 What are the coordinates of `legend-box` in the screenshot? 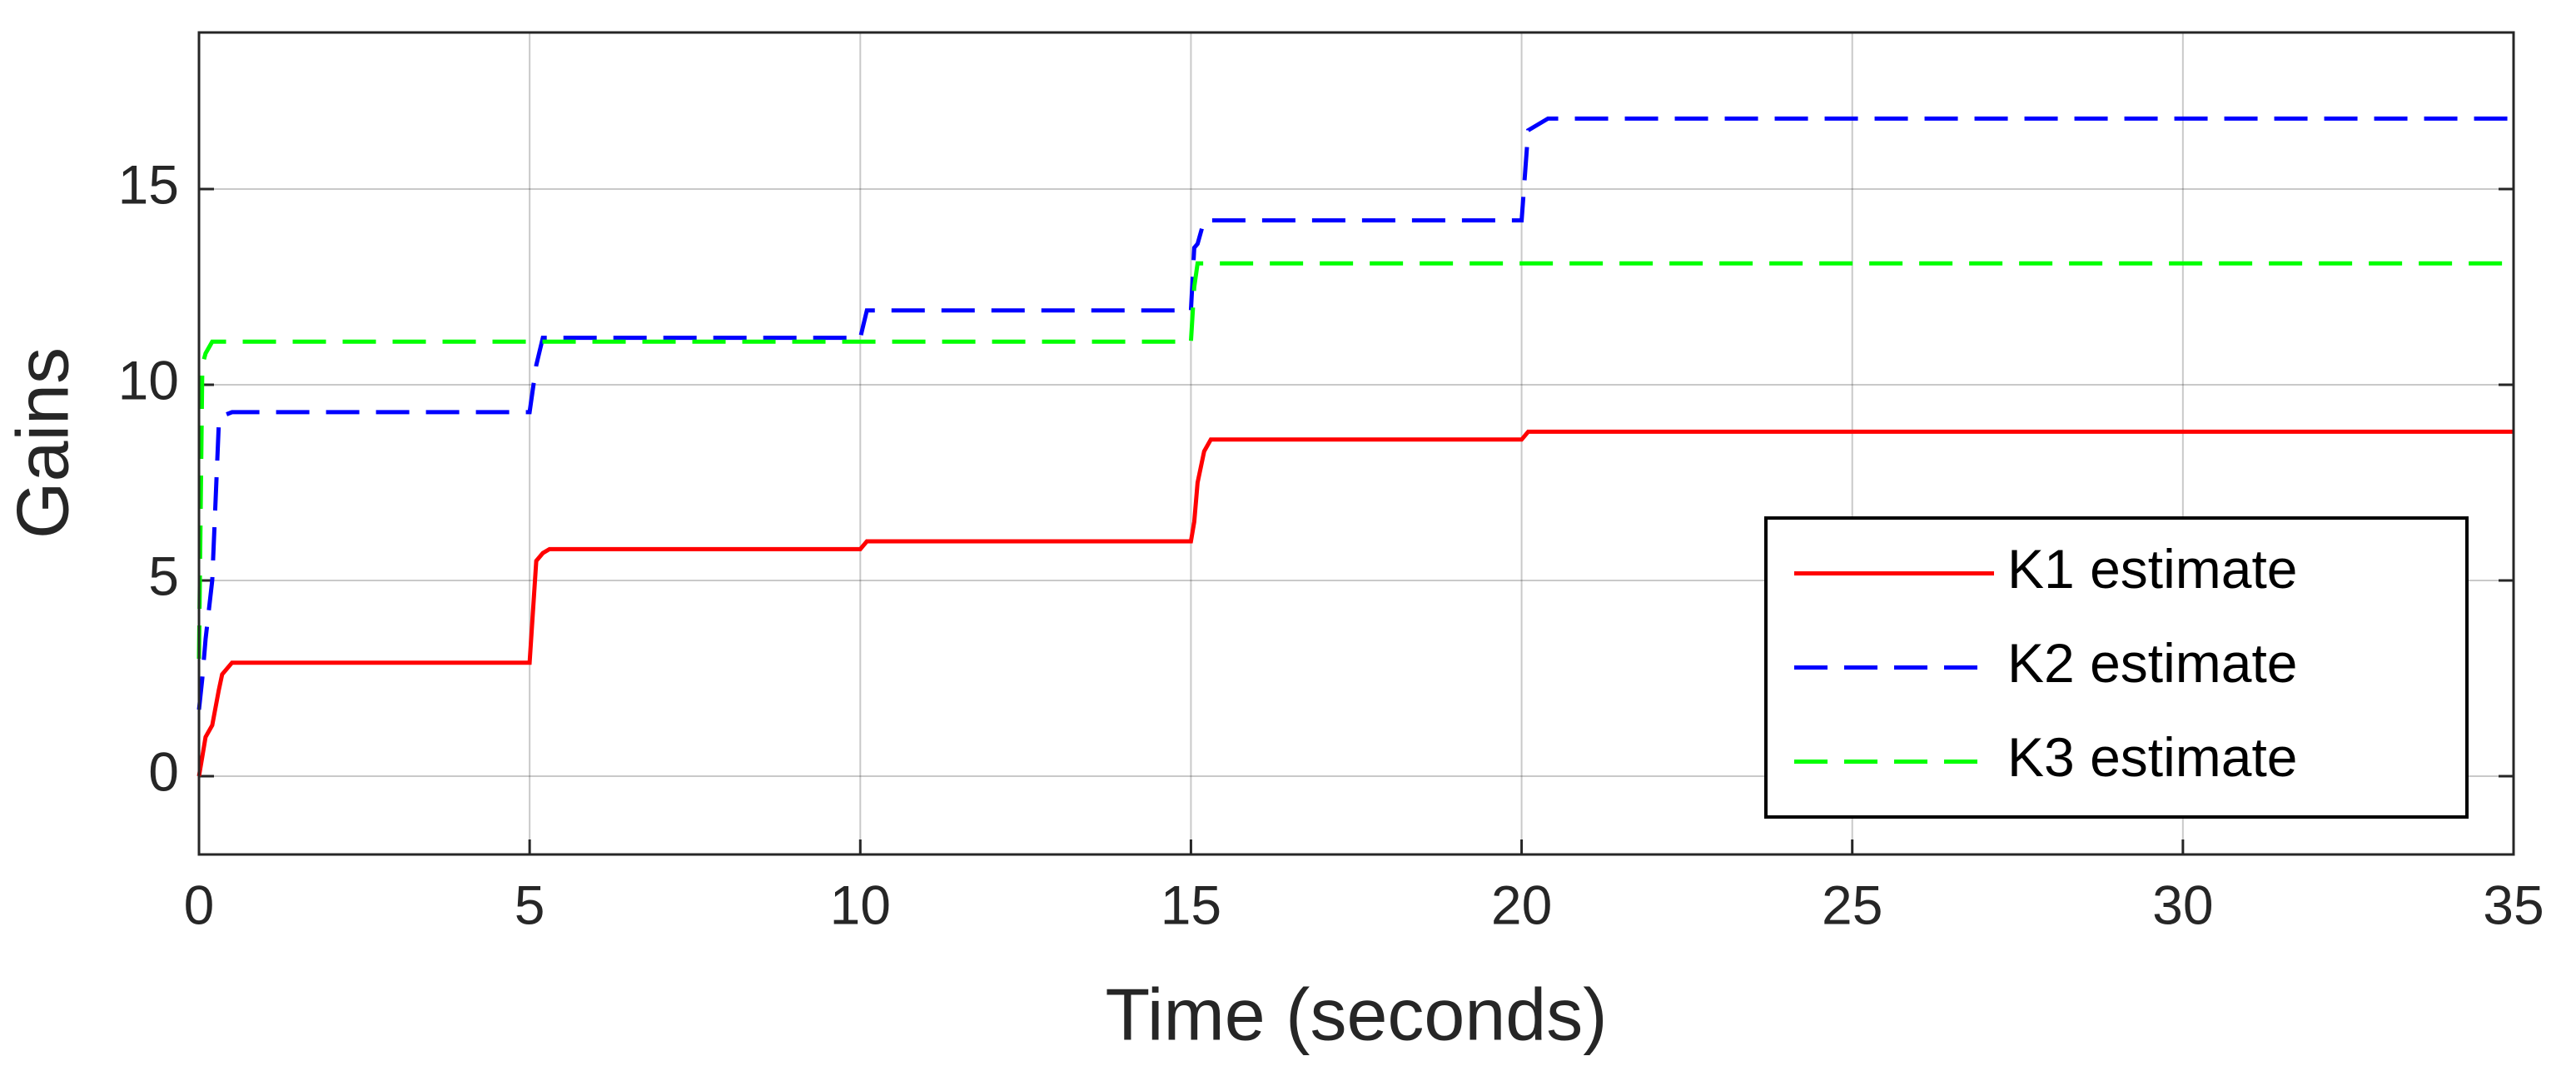 It's located at (2116, 667).